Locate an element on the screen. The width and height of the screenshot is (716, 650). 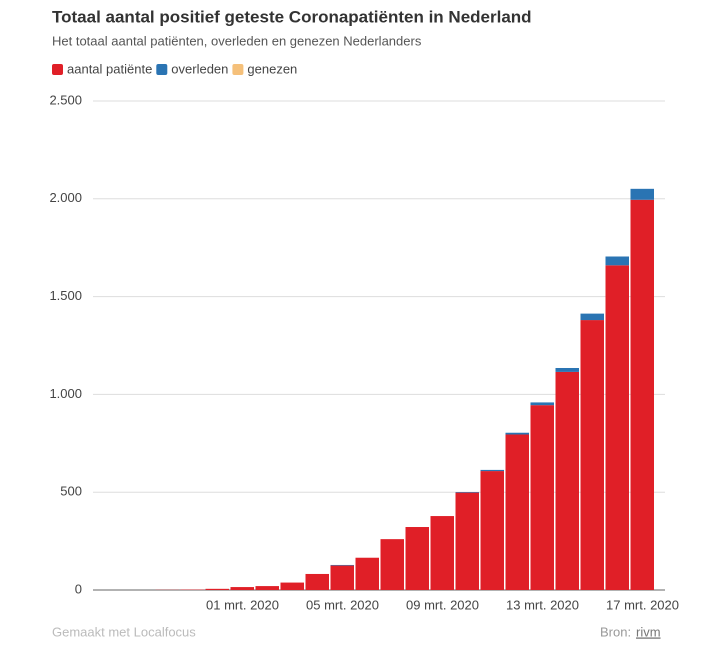
x-tick-label: 09 mrt. 2020 is located at coordinates (442, 604).